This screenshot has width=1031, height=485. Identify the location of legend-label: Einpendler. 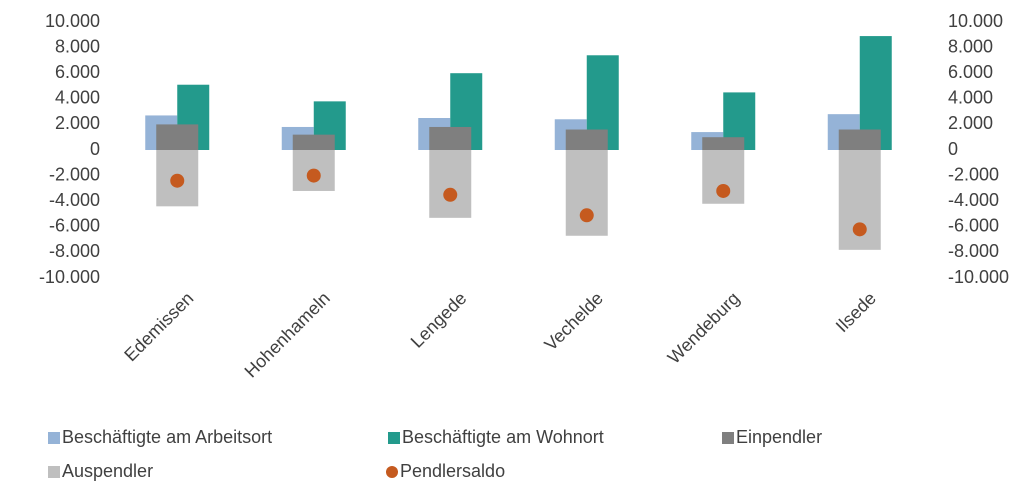
(779, 437).